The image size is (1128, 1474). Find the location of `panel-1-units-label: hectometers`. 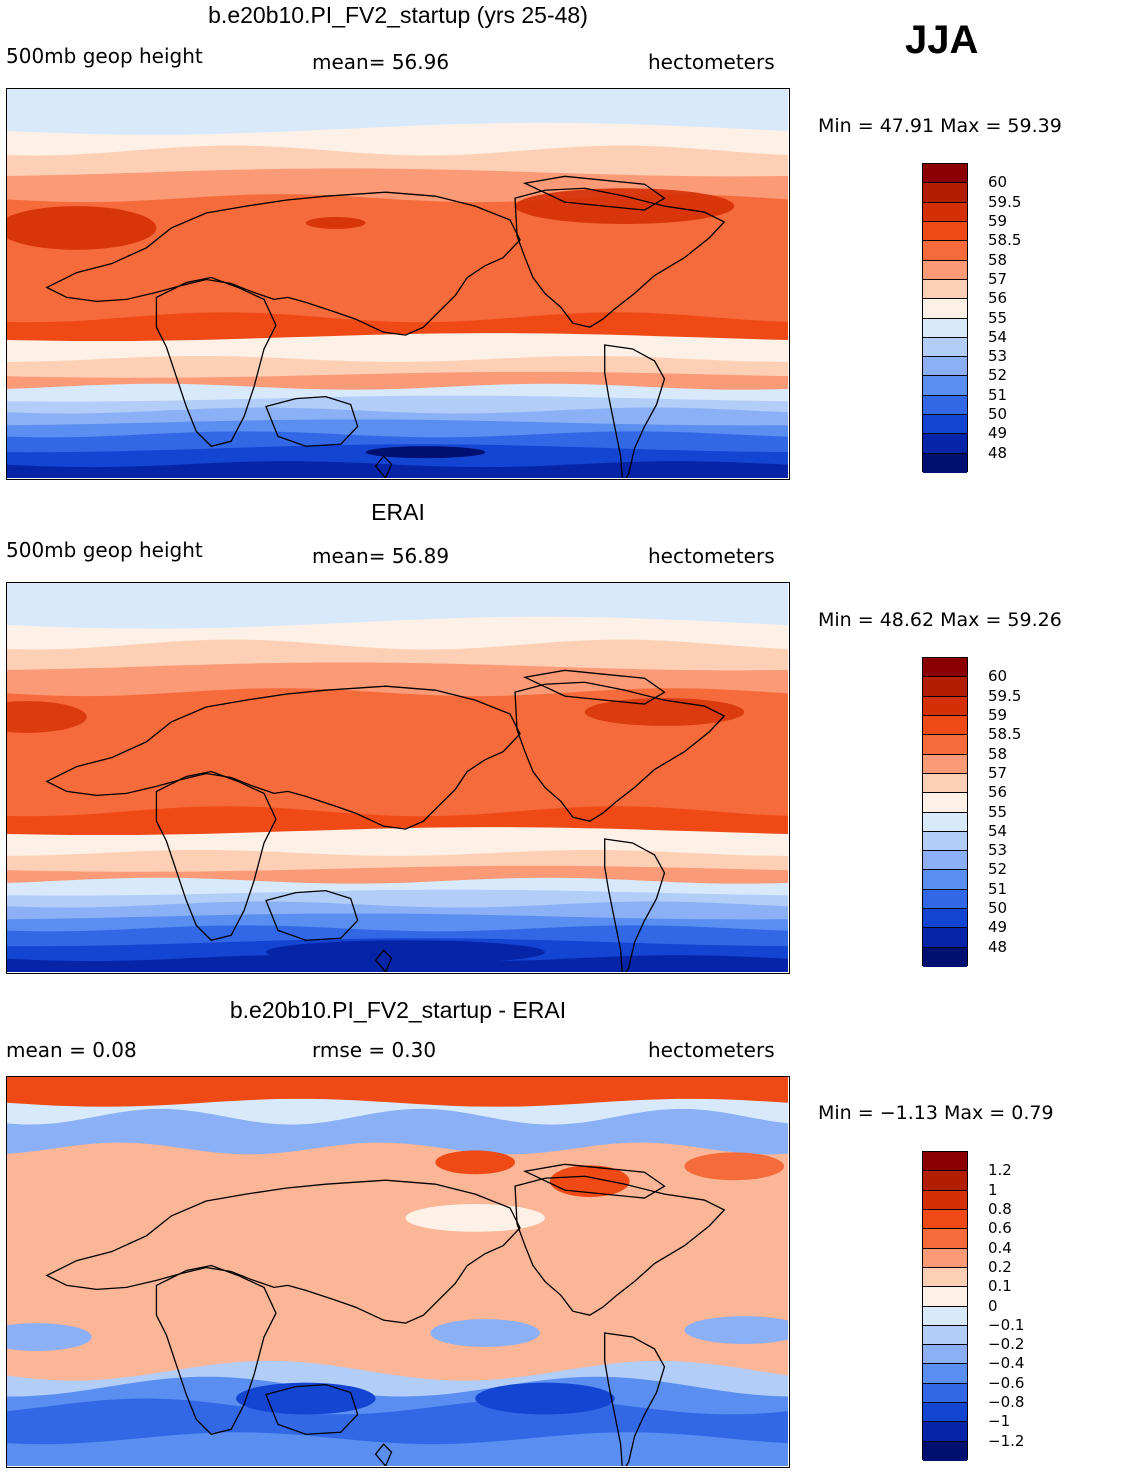

panel-1-units-label: hectometers is located at coordinates (711, 62).